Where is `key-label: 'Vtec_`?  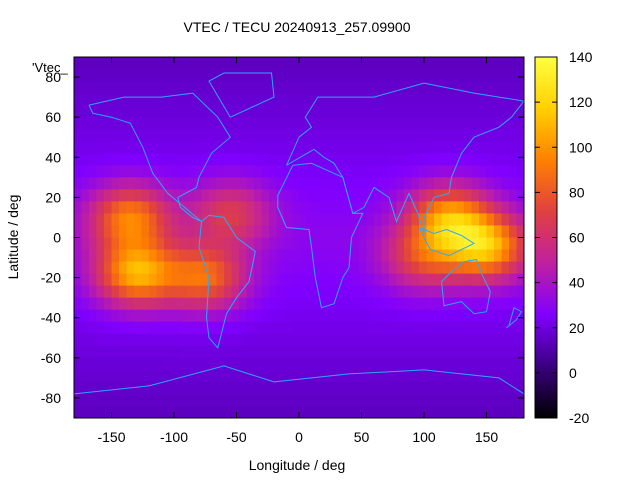
key-label: 'Vtec_ is located at coordinates (50, 67).